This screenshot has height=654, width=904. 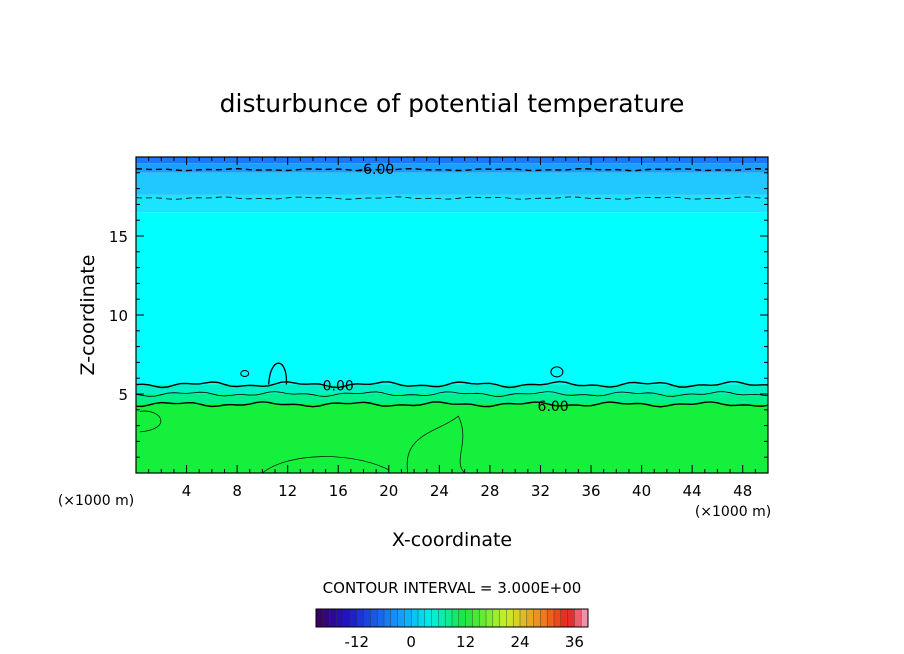 What do you see at coordinates (88, 315) in the screenshot?
I see `y-axis-label: Z-coordinate` at bounding box center [88, 315].